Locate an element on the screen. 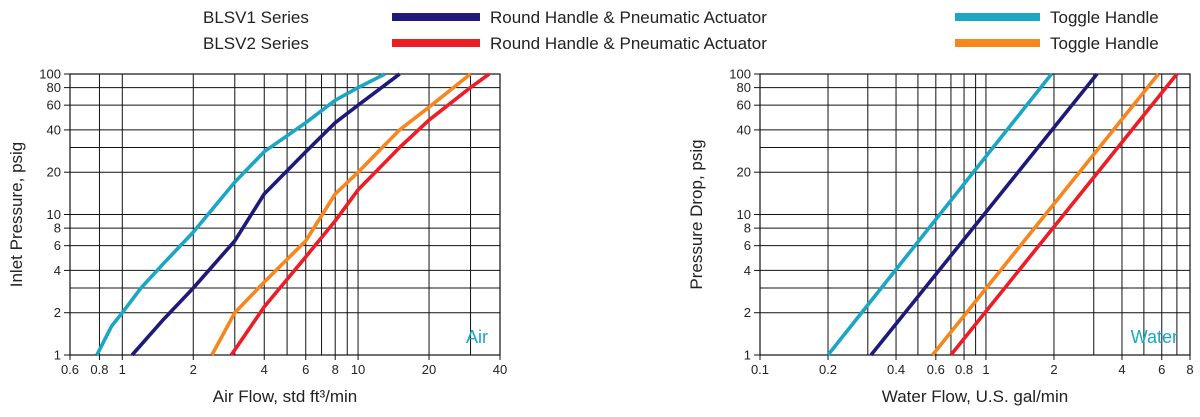 This screenshot has width=1200, height=417. y-axis-label: Inlet Pressure, psig is located at coordinates (16, 215).